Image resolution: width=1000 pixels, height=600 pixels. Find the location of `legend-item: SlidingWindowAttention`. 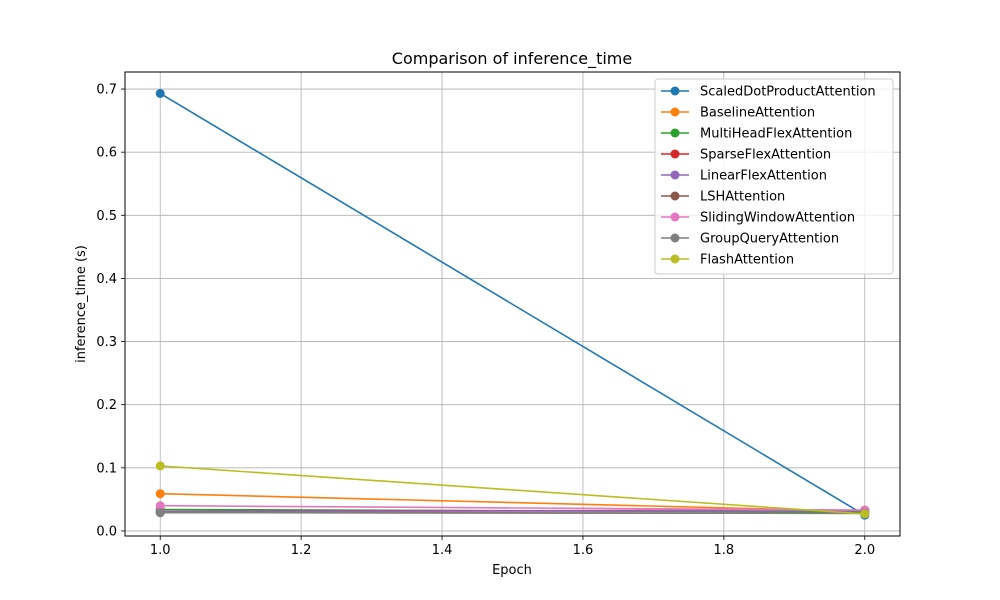

legend-item: SlidingWindowAttention is located at coordinates (758, 218).